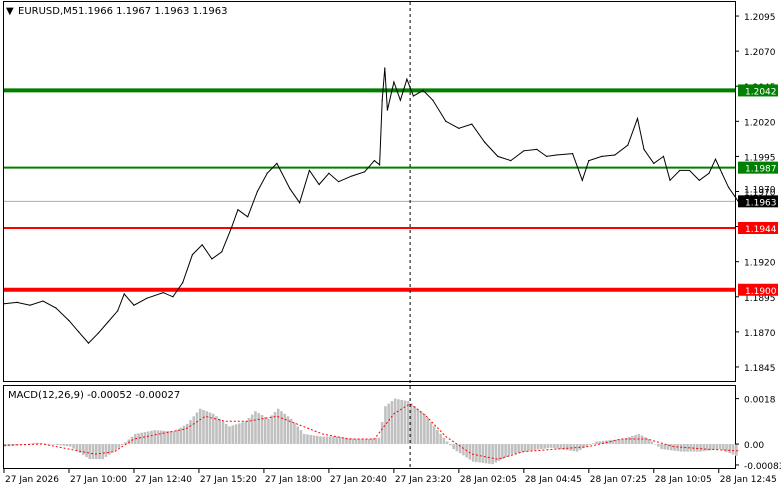 The image size is (781, 493). What do you see at coordinates (423, 480) in the screenshot?
I see `time-axis-label: 27 Jan 23:20` at bounding box center [423, 480].